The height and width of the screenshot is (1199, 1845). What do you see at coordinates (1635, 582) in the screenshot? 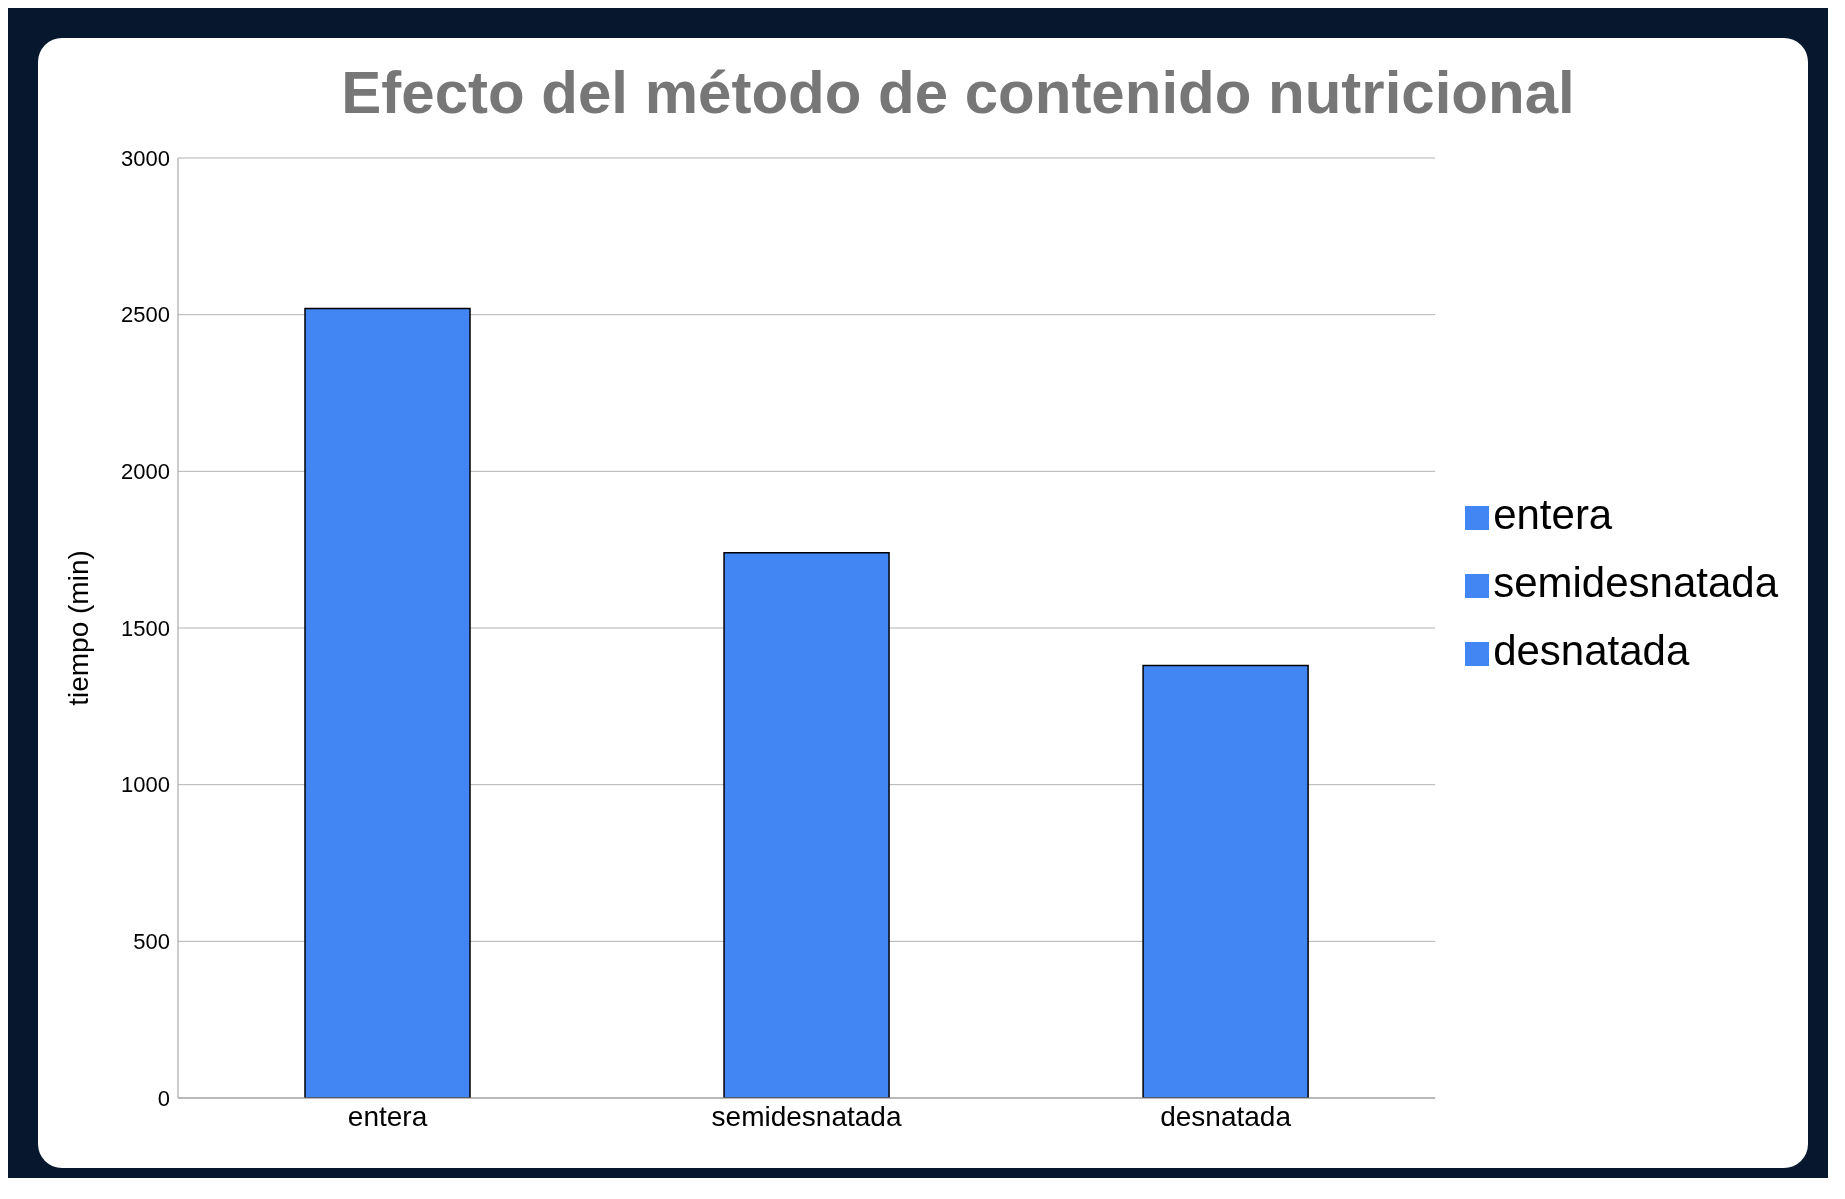
I see `legend-label: semidesnatada` at bounding box center [1635, 582].